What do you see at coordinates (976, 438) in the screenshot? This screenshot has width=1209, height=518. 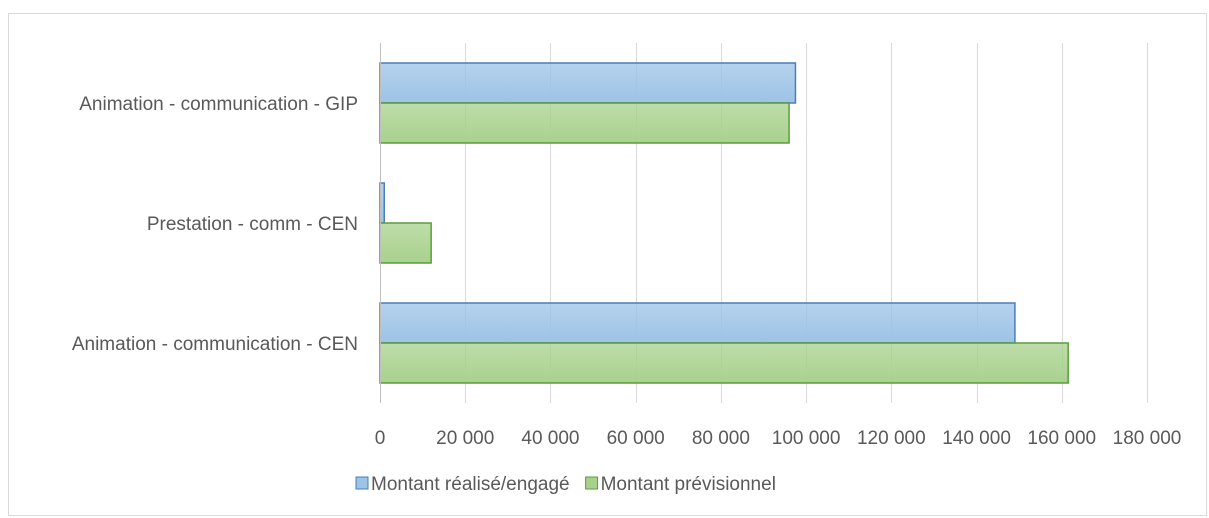 I see `x-tick-label: 140 000` at bounding box center [976, 438].